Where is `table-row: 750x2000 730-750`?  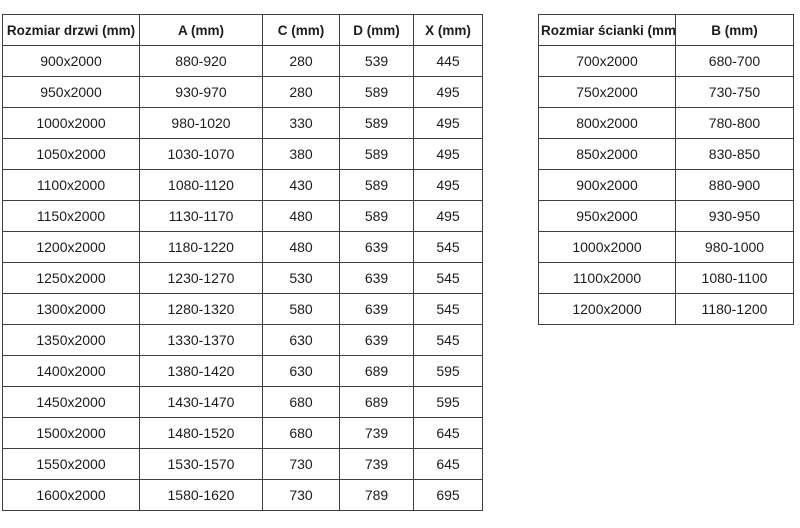 table-row: 750x2000 730-750 is located at coordinates (666, 92).